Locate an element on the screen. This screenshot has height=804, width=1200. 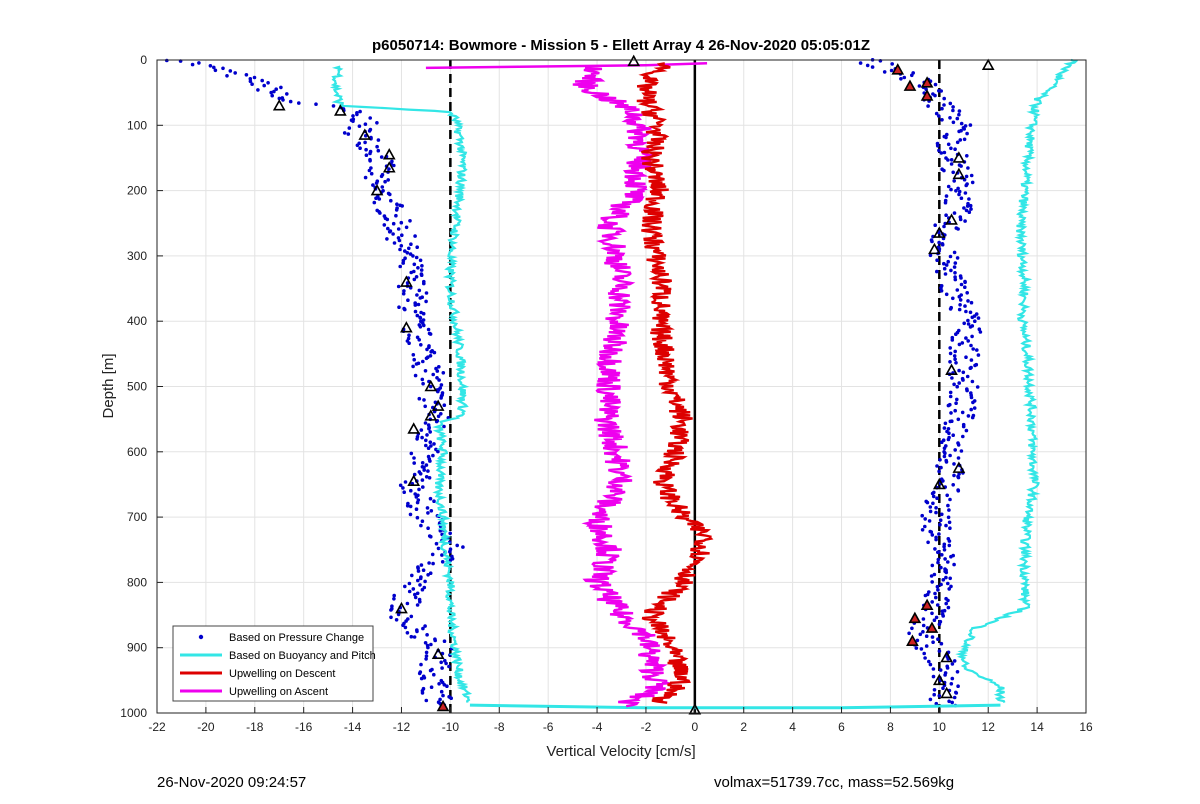
footer-volmax-mass: volmax=51739.7cc, mass=52.569kg is located at coordinates (834, 782).